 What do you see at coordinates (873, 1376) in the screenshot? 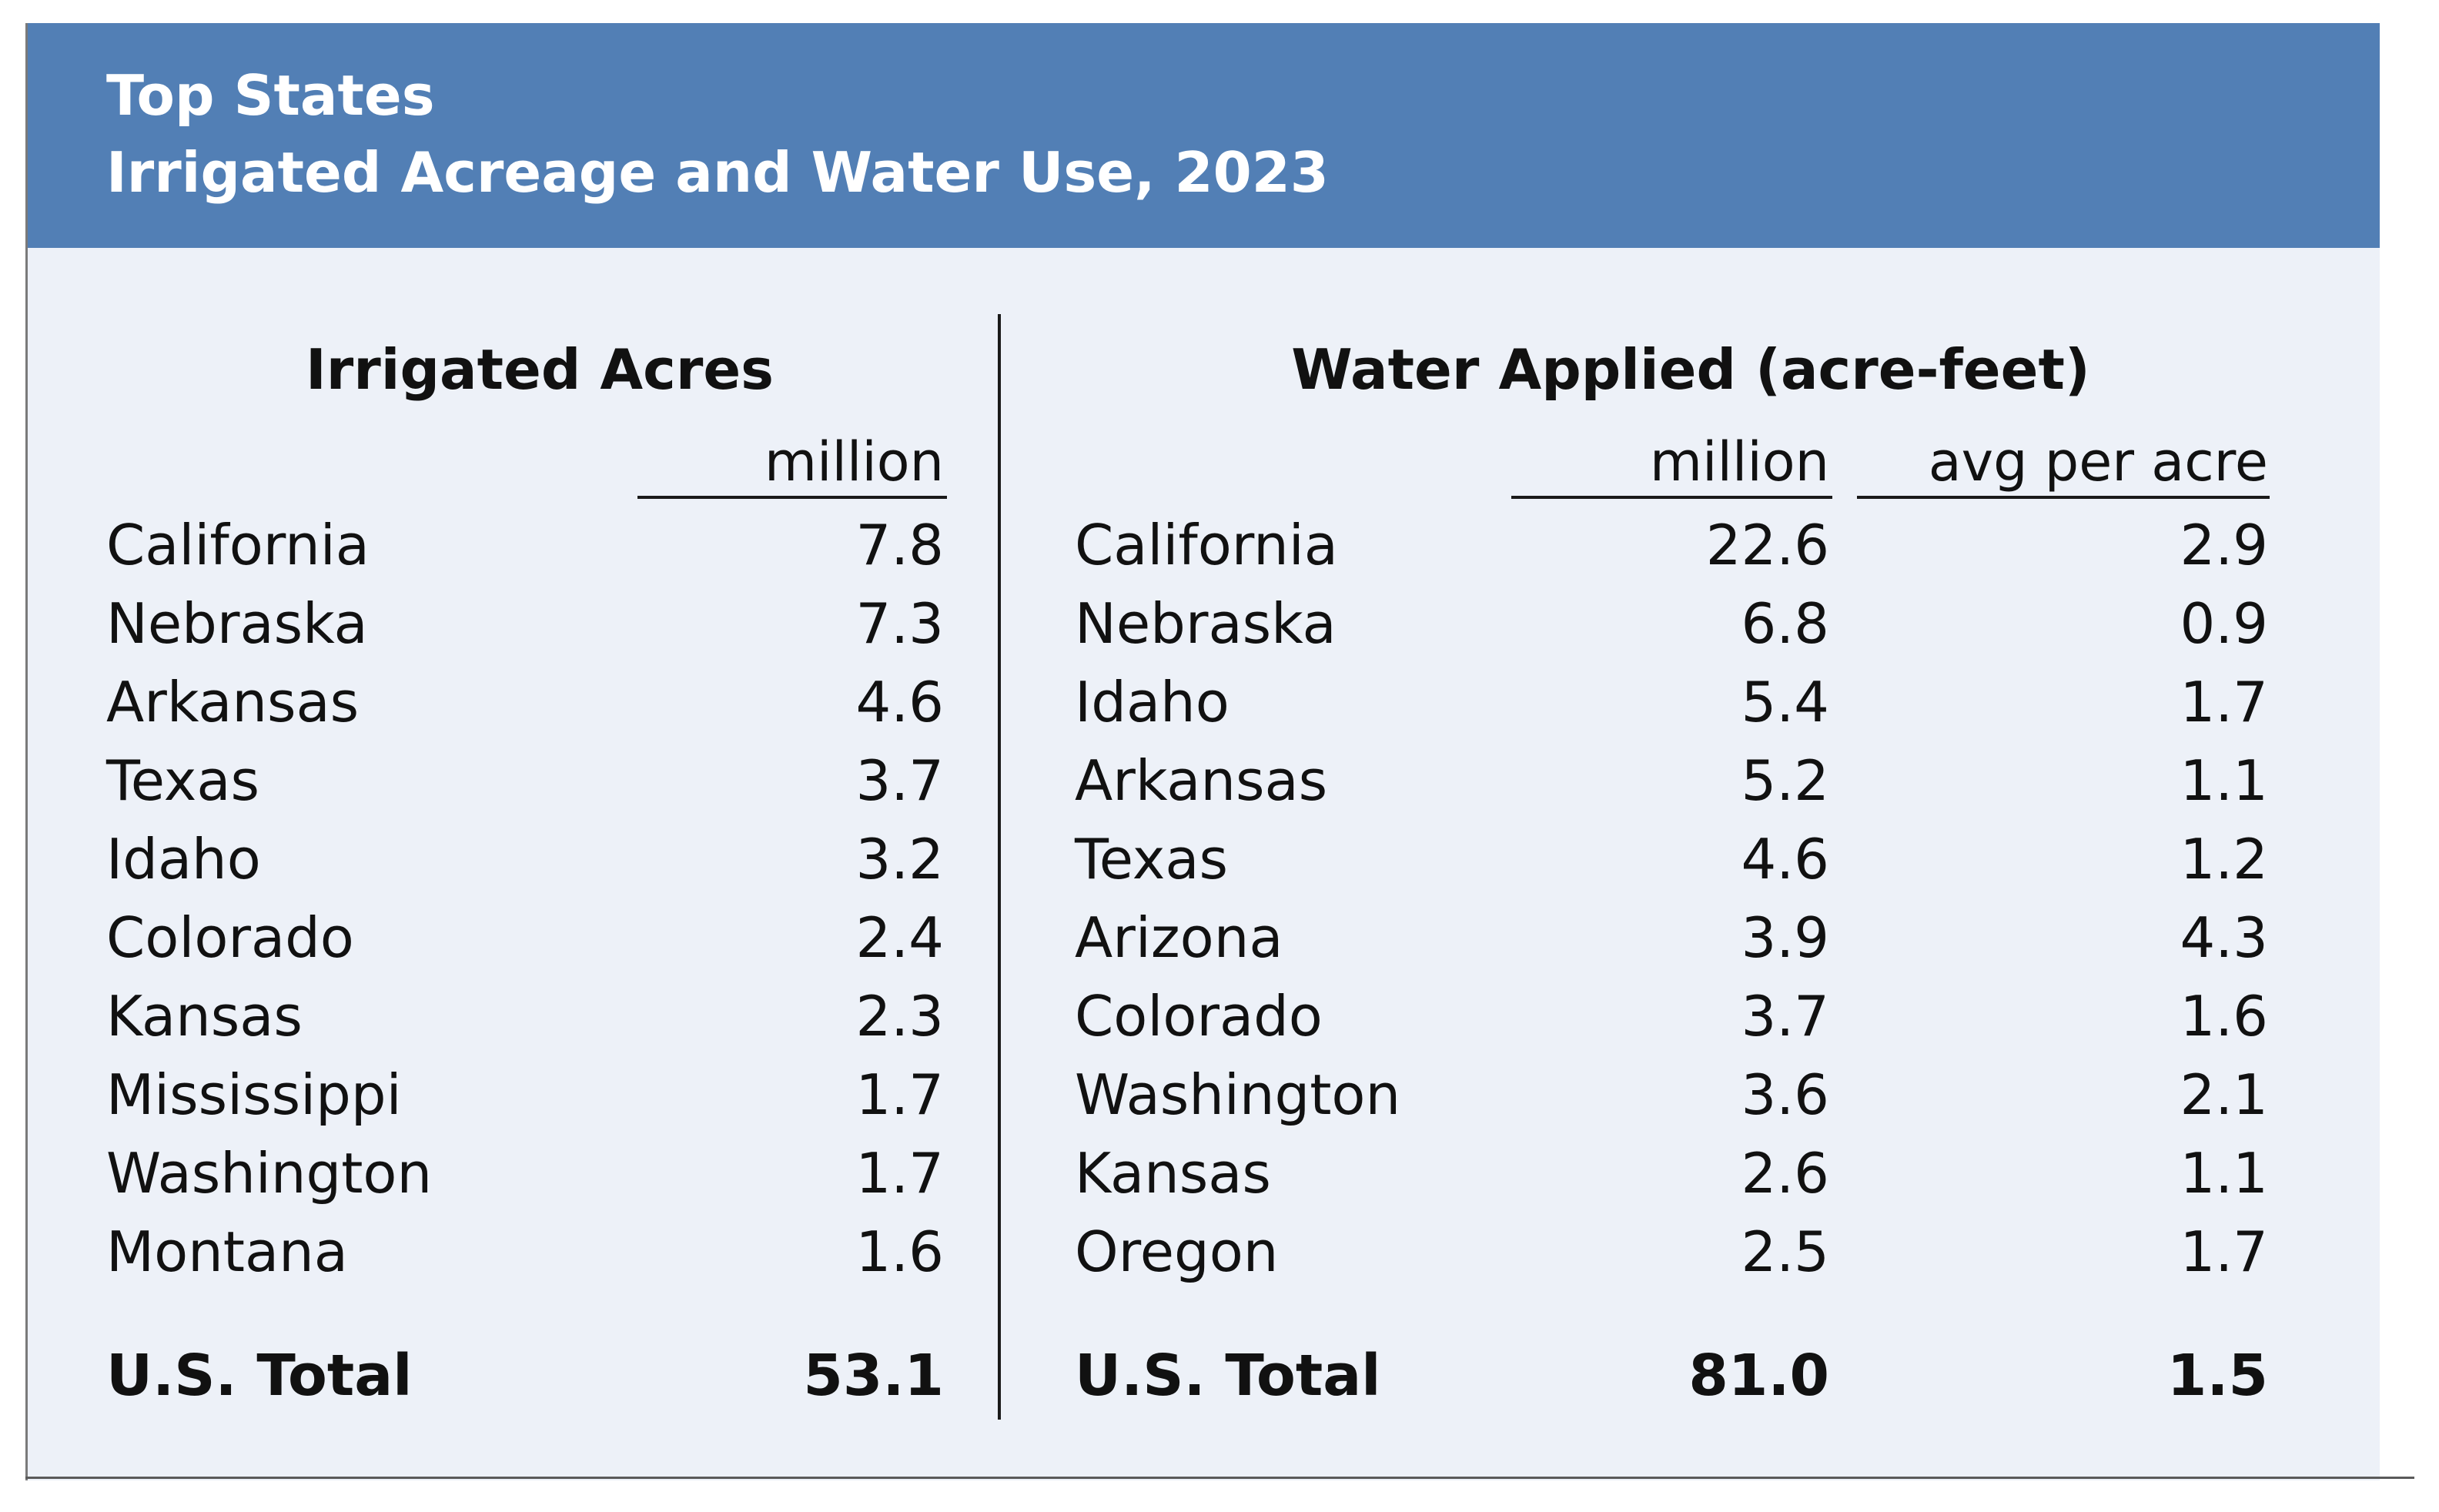
I see `left-total-value: 53.1` at bounding box center [873, 1376].